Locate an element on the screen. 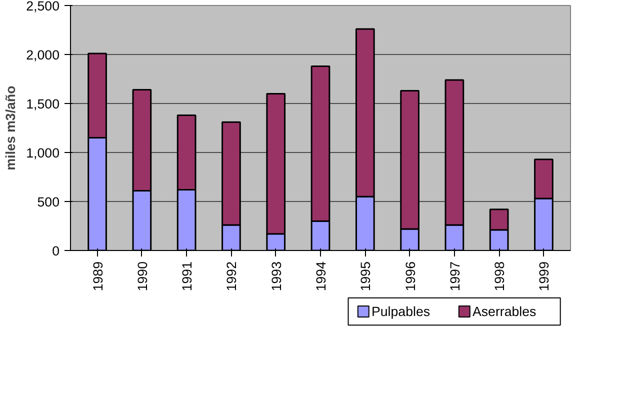 The height and width of the screenshot is (410, 621). y-tick-label: 2,000 is located at coordinates (43, 55).